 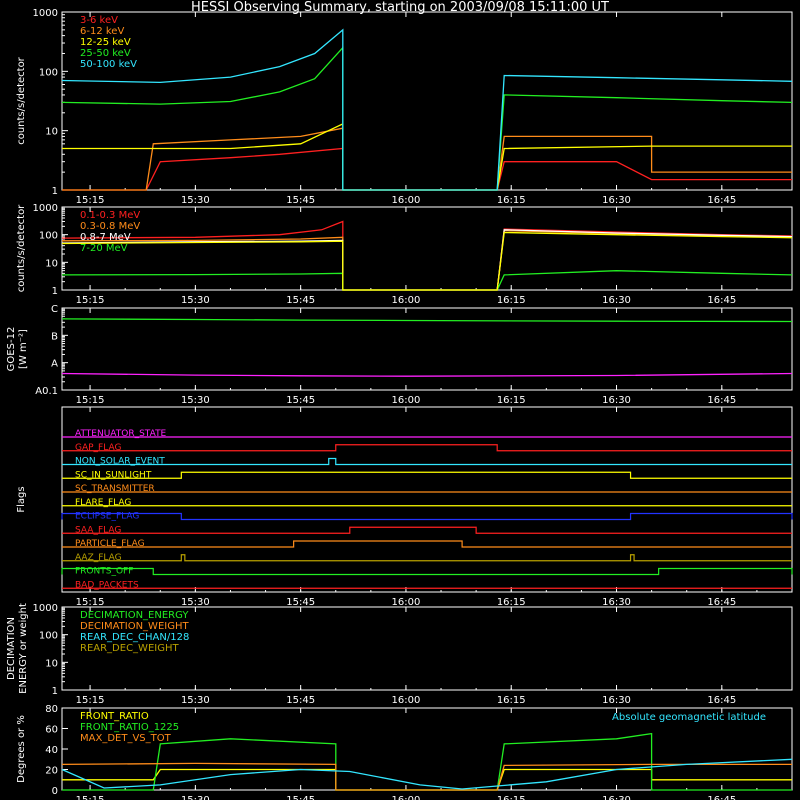 I want to click on legend-entry: 3-6 keV, so click(x=99, y=20).